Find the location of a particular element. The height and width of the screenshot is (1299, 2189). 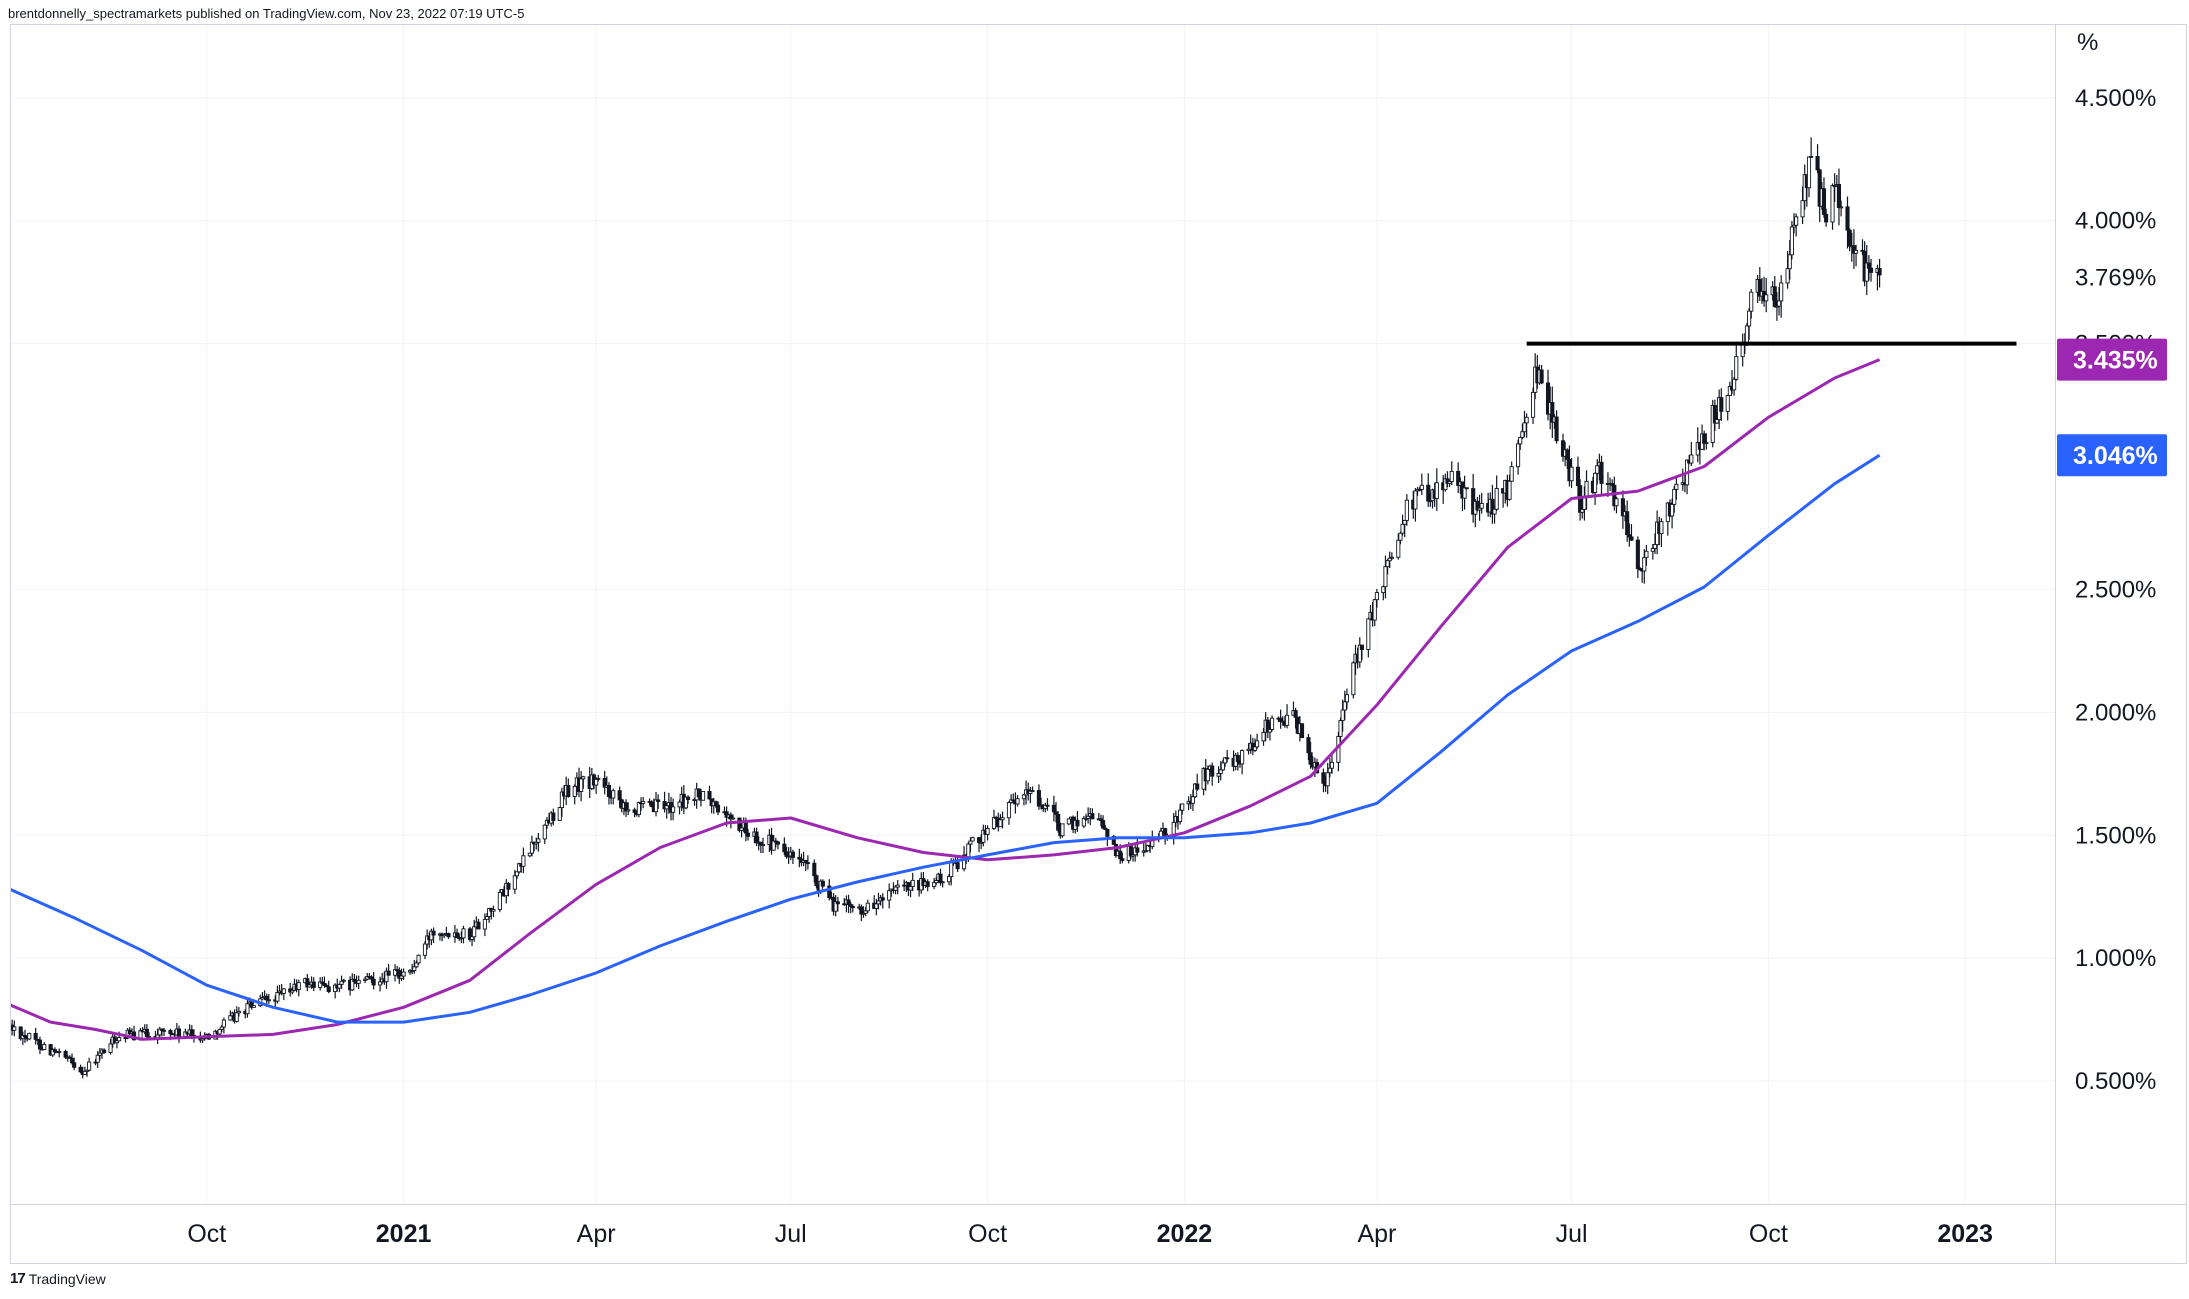

tradingview-logo-icon: 17 is located at coordinates (18, 1278).